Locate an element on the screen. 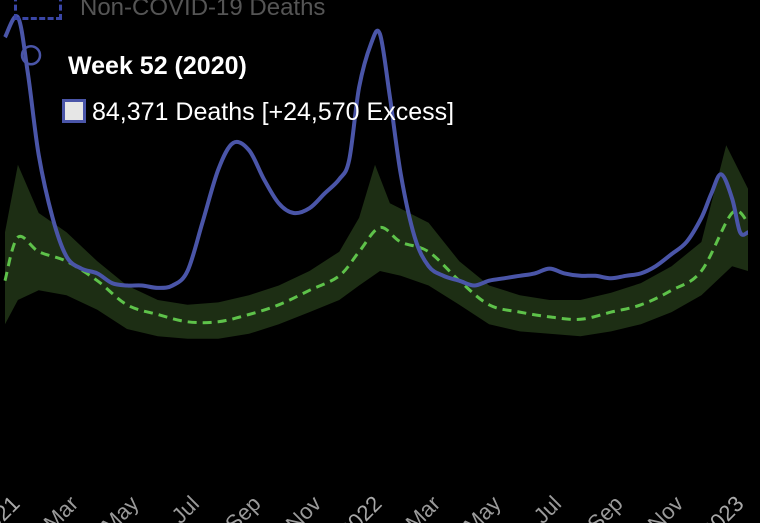 Image resolution: width=760 pixels, height=523 pixels. tooltip-value: 84,371 Deaths [+24,570 Excess] is located at coordinates (273, 112).